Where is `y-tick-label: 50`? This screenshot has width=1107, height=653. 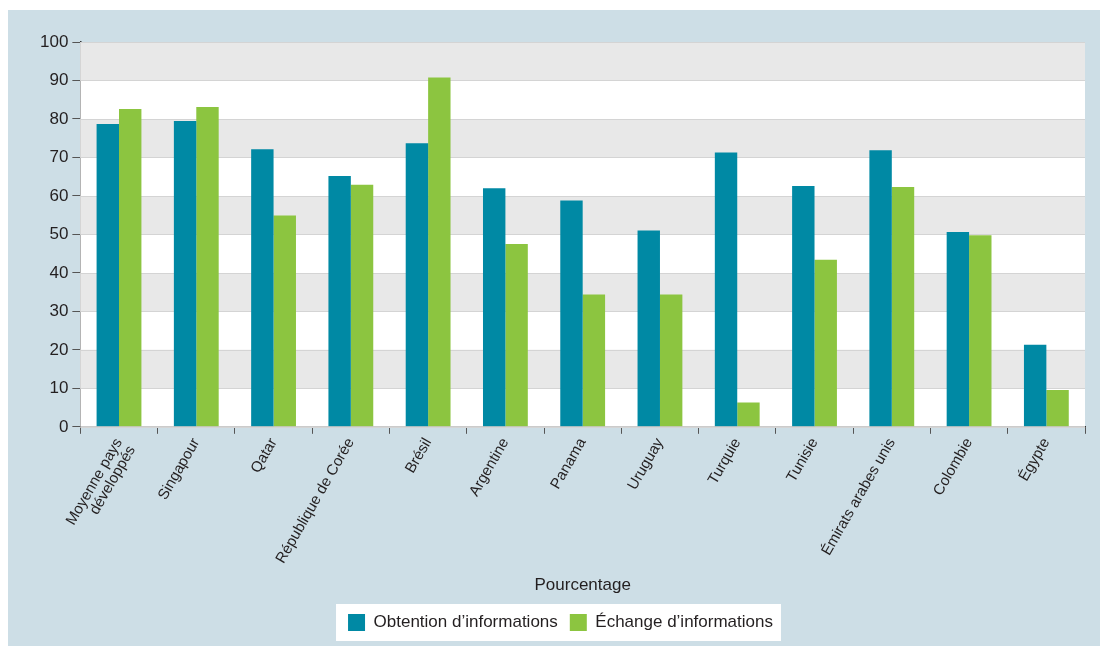
y-tick-label: 50 is located at coordinates (59, 234).